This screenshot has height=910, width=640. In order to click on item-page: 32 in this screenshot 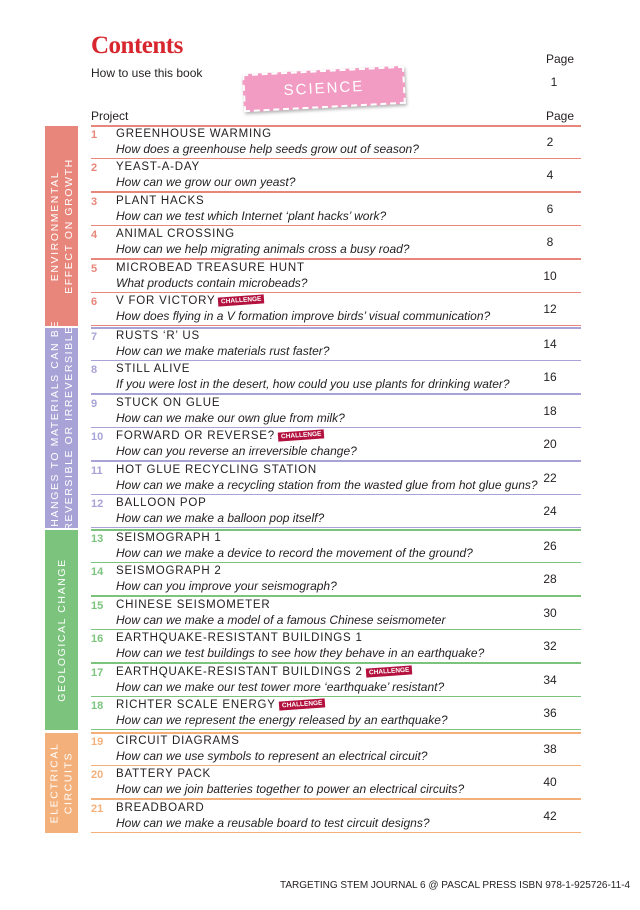, I will do `click(550, 646)`.